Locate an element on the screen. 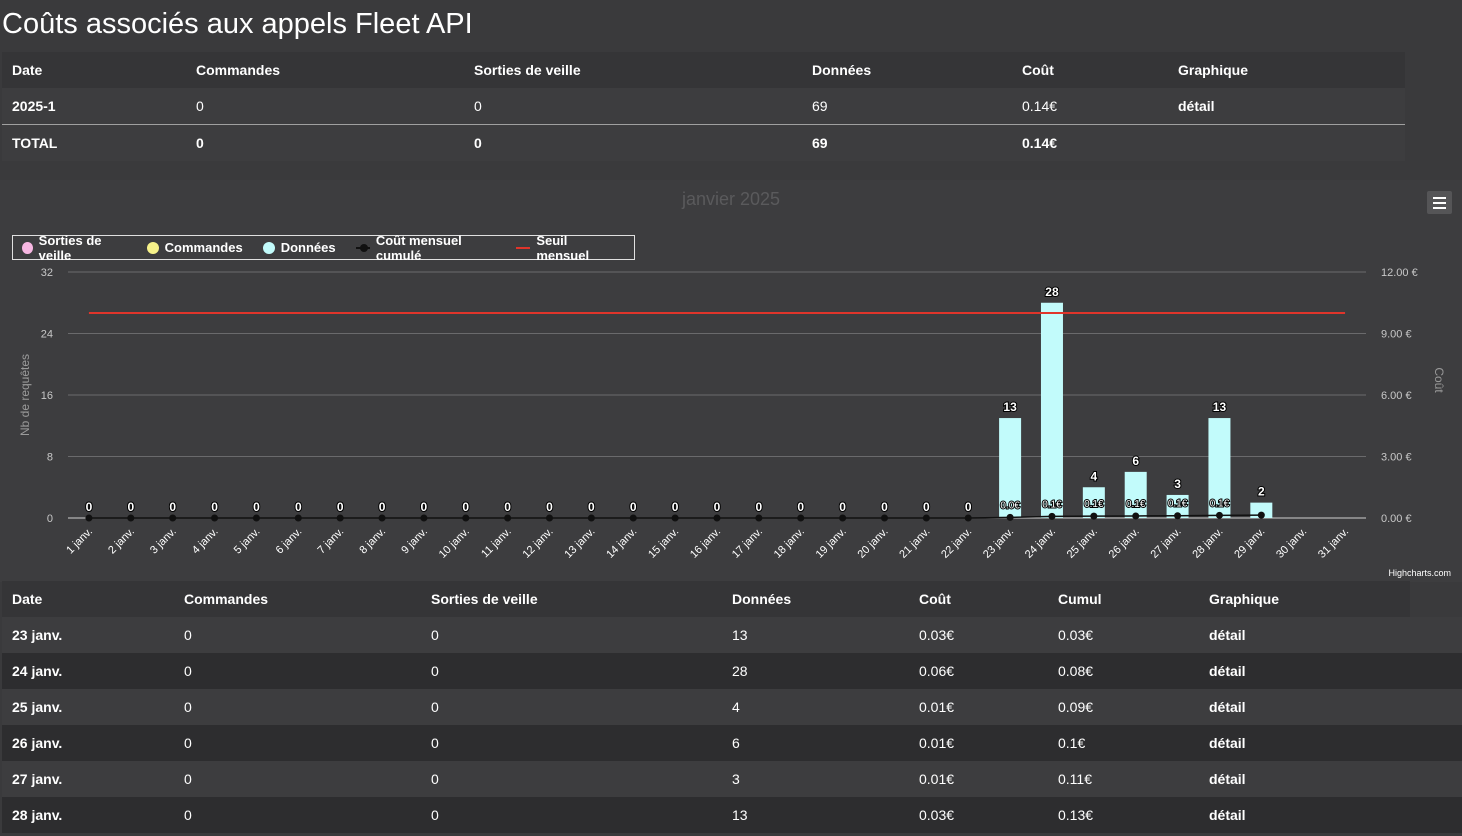 This screenshot has width=1462, height=836. detail-sorties: 0 is located at coordinates (435, 635).